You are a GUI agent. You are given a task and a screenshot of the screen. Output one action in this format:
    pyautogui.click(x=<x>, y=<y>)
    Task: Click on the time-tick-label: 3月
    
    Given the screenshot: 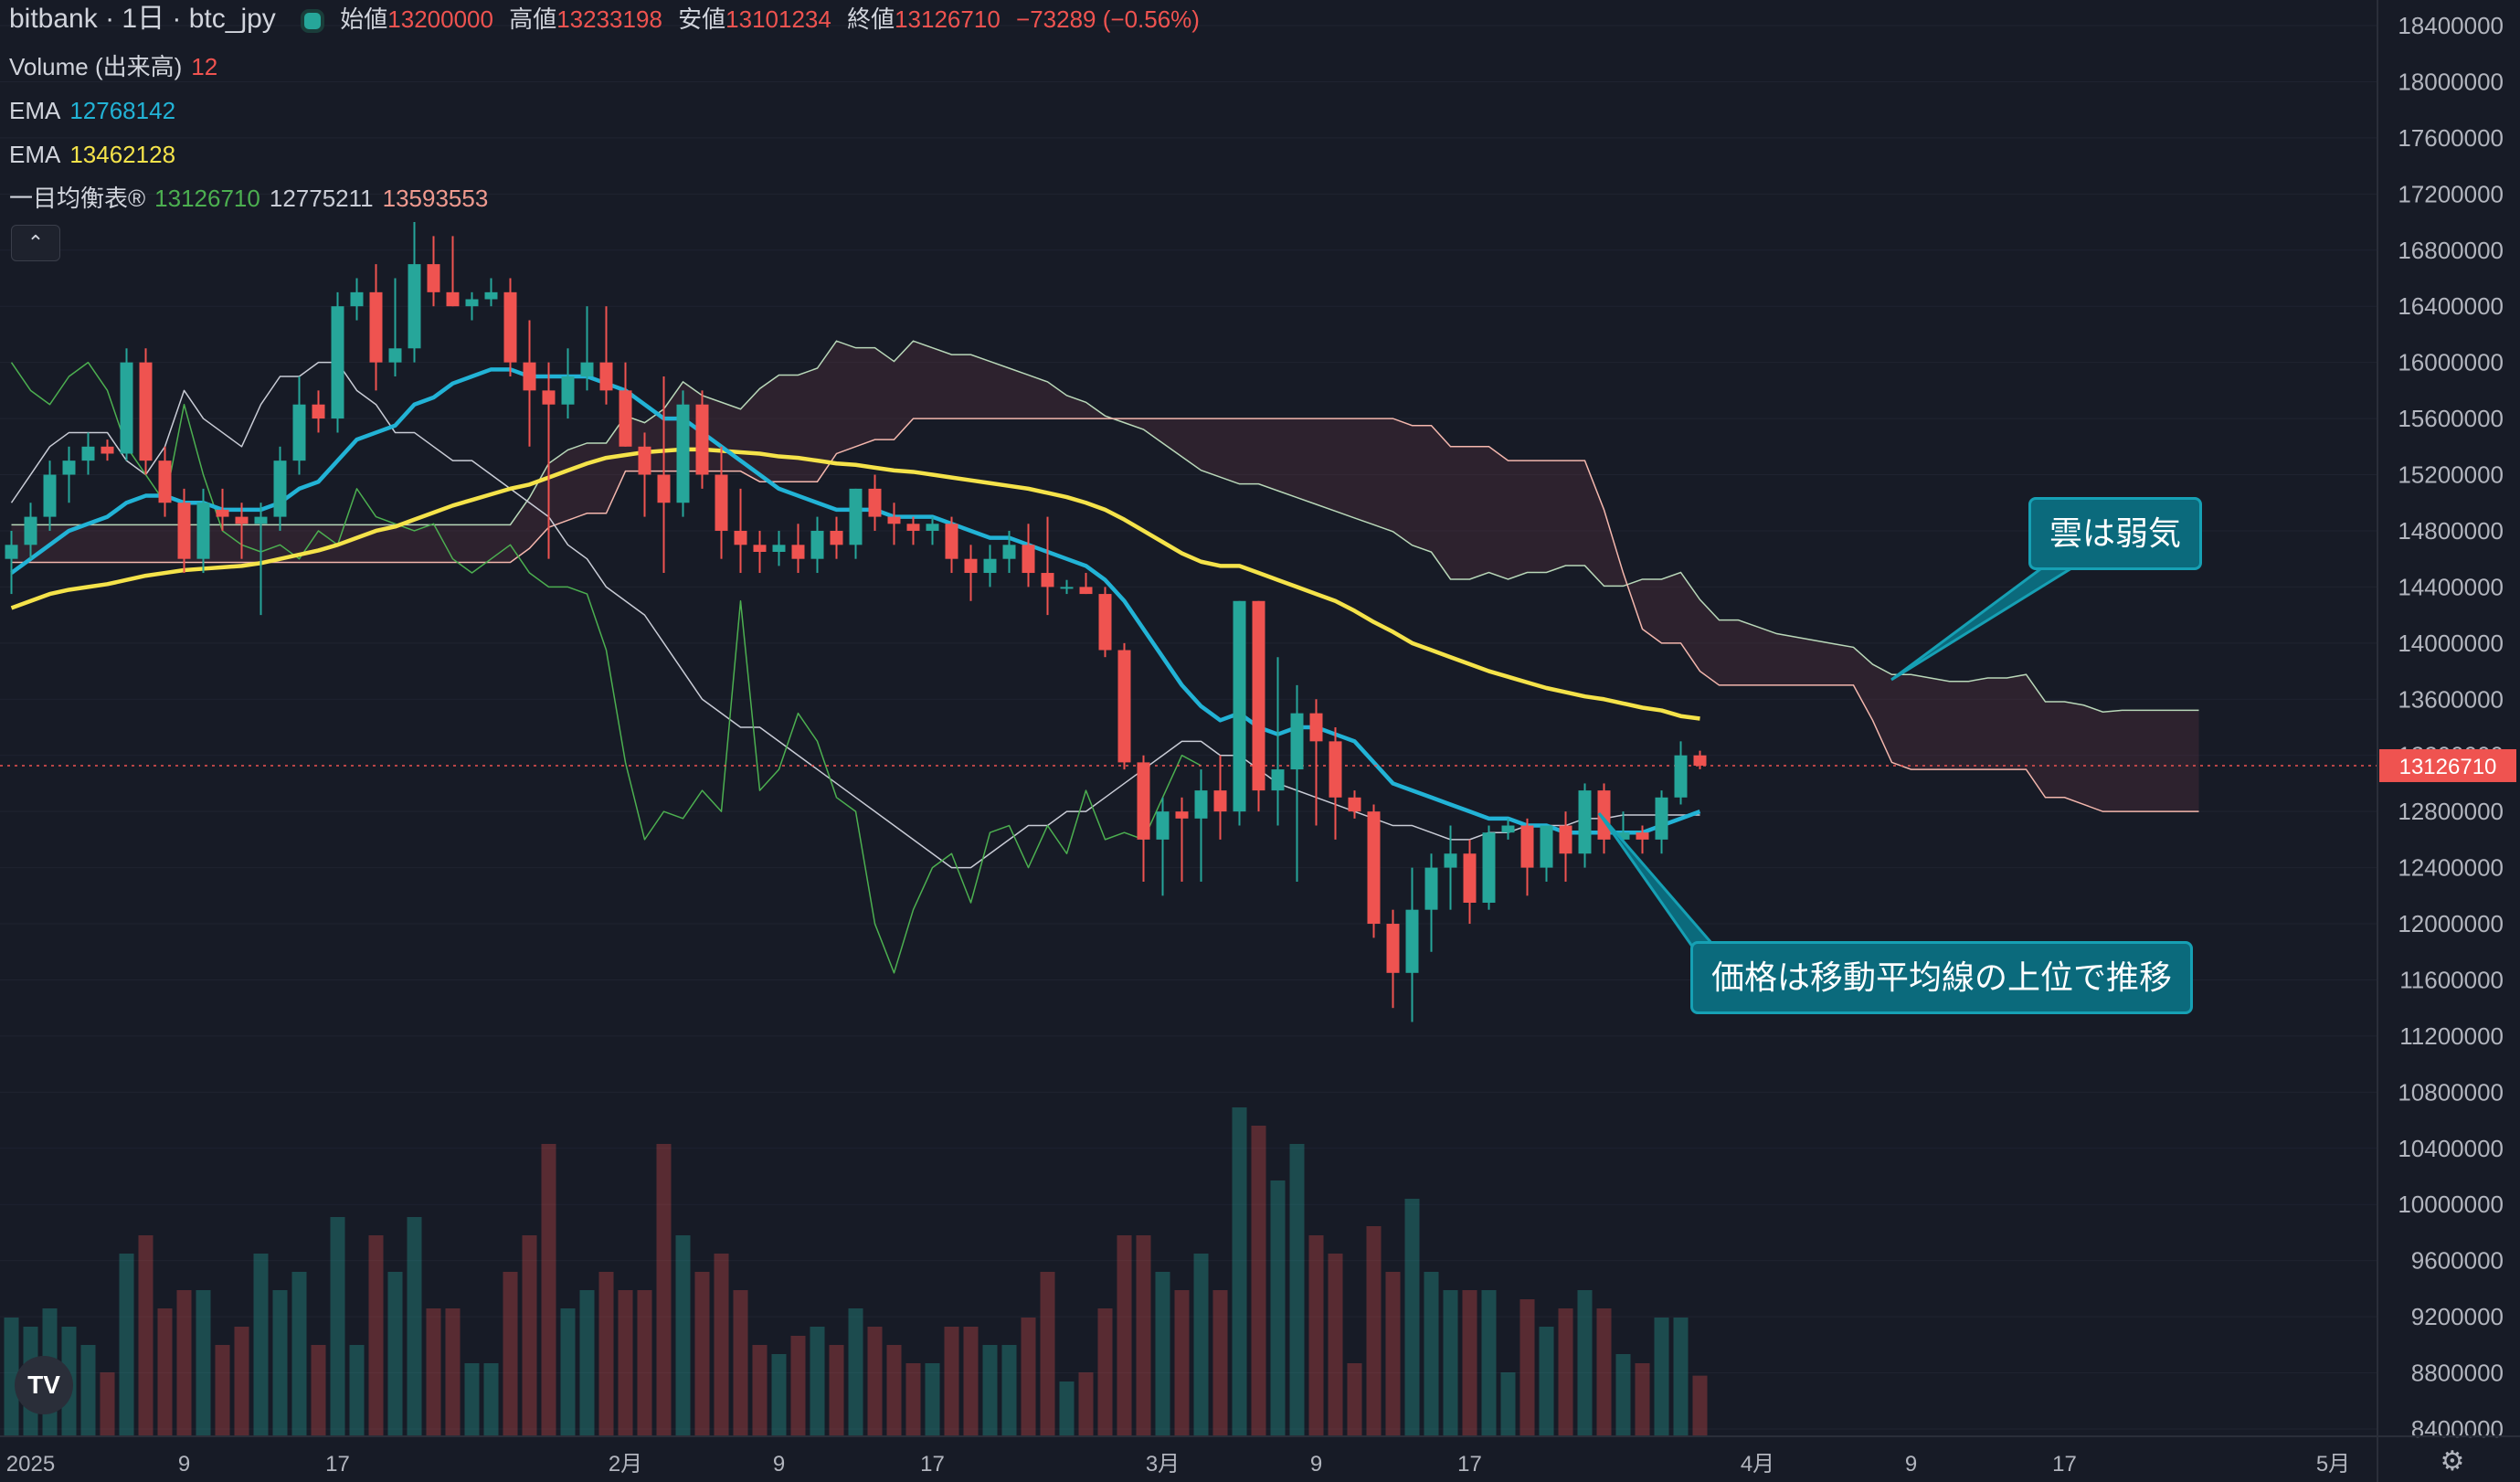 What is the action you would take?
    pyautogui.click(x=1163, y=1464)
    